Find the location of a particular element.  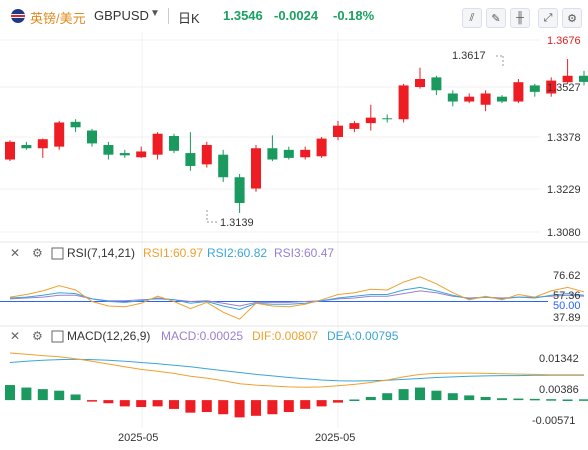

rsi1-line is located at coordinates (297, 298).